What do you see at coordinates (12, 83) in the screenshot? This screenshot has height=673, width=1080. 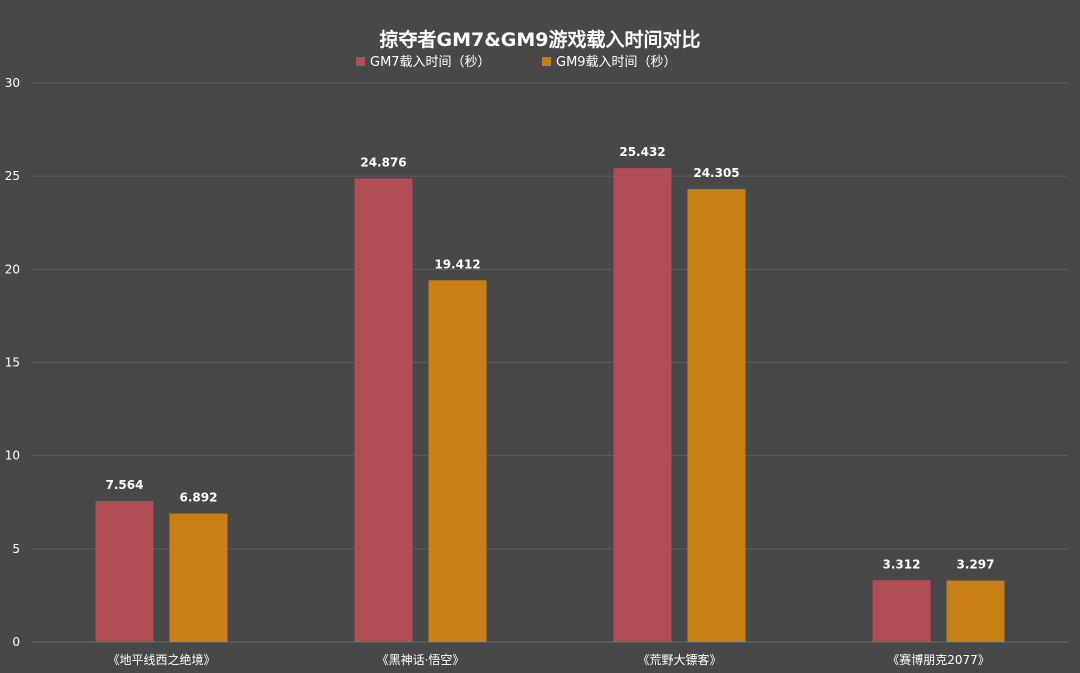 I see `y-tick-label: 30` at bounding box center [12, 83].